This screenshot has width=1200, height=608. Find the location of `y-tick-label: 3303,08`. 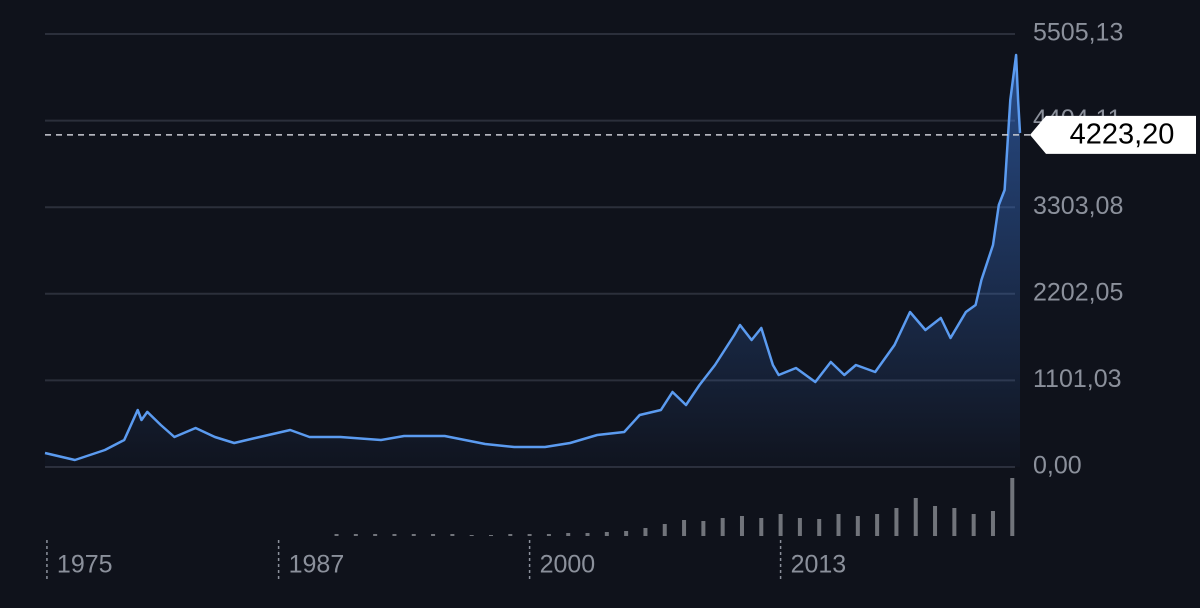

y-tick-label: 3303,08 is located at coordinates (1078, 206).